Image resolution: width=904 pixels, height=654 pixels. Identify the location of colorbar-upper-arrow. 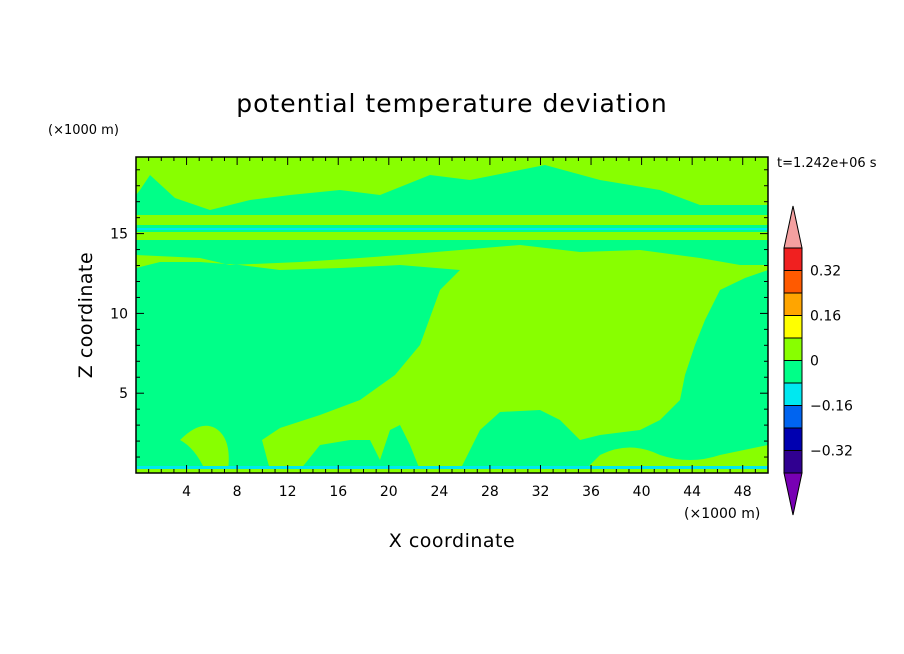
(793, 227).